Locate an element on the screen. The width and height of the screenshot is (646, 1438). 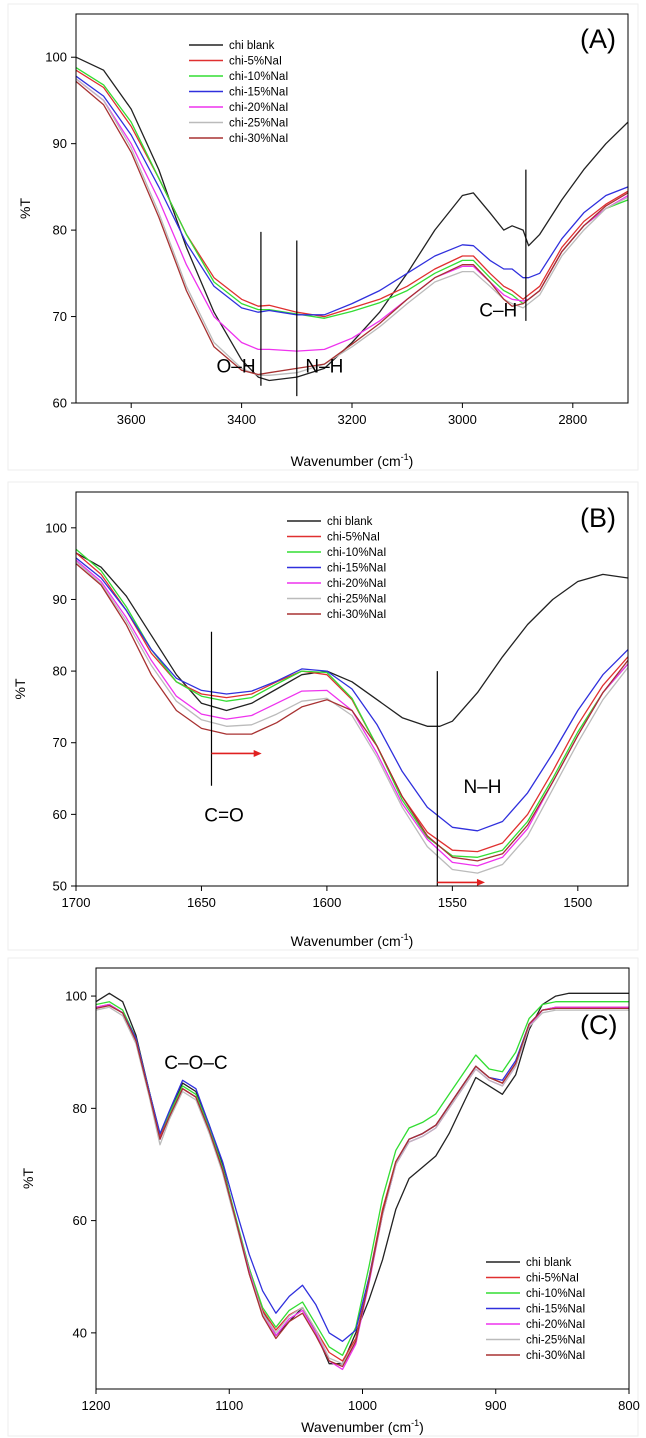
x-tick-label: 1650 is located at coordinates (201, 902).